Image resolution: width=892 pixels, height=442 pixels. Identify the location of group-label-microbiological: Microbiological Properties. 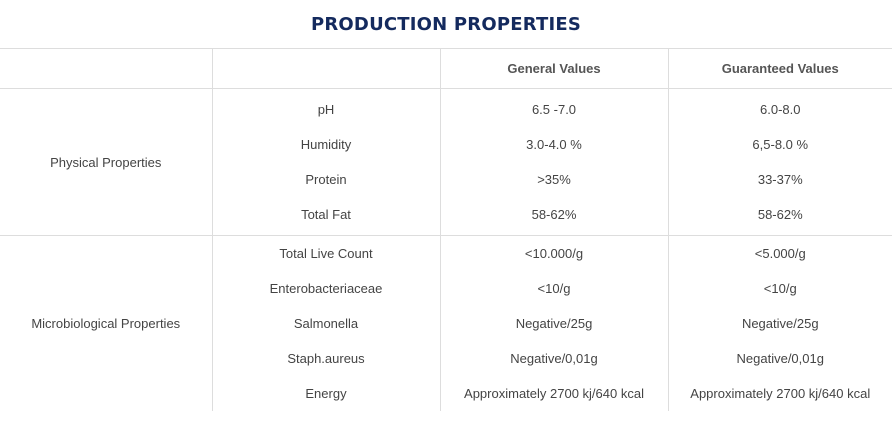
(106, 323).